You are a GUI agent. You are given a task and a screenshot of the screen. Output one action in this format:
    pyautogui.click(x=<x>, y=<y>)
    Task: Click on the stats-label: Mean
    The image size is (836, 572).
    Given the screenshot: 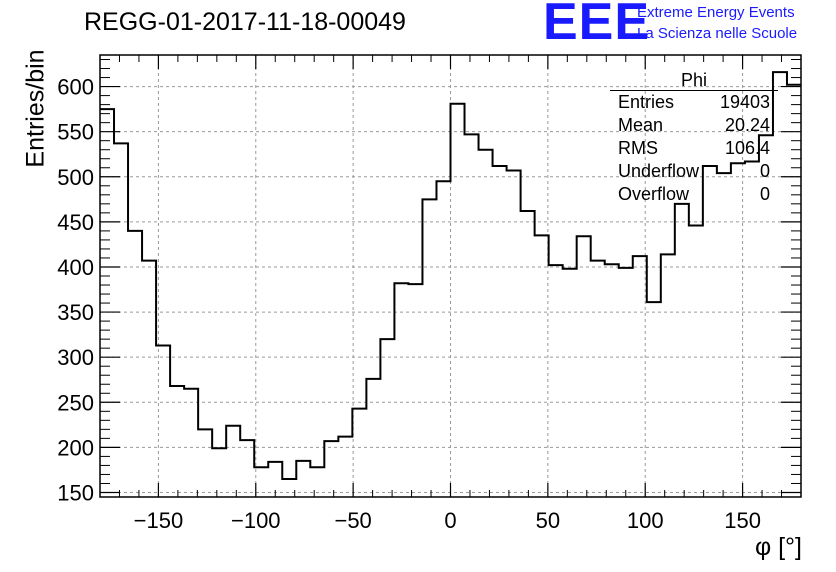 What is the action you would take?
    pyautogui.click(x=641, y=125)
    